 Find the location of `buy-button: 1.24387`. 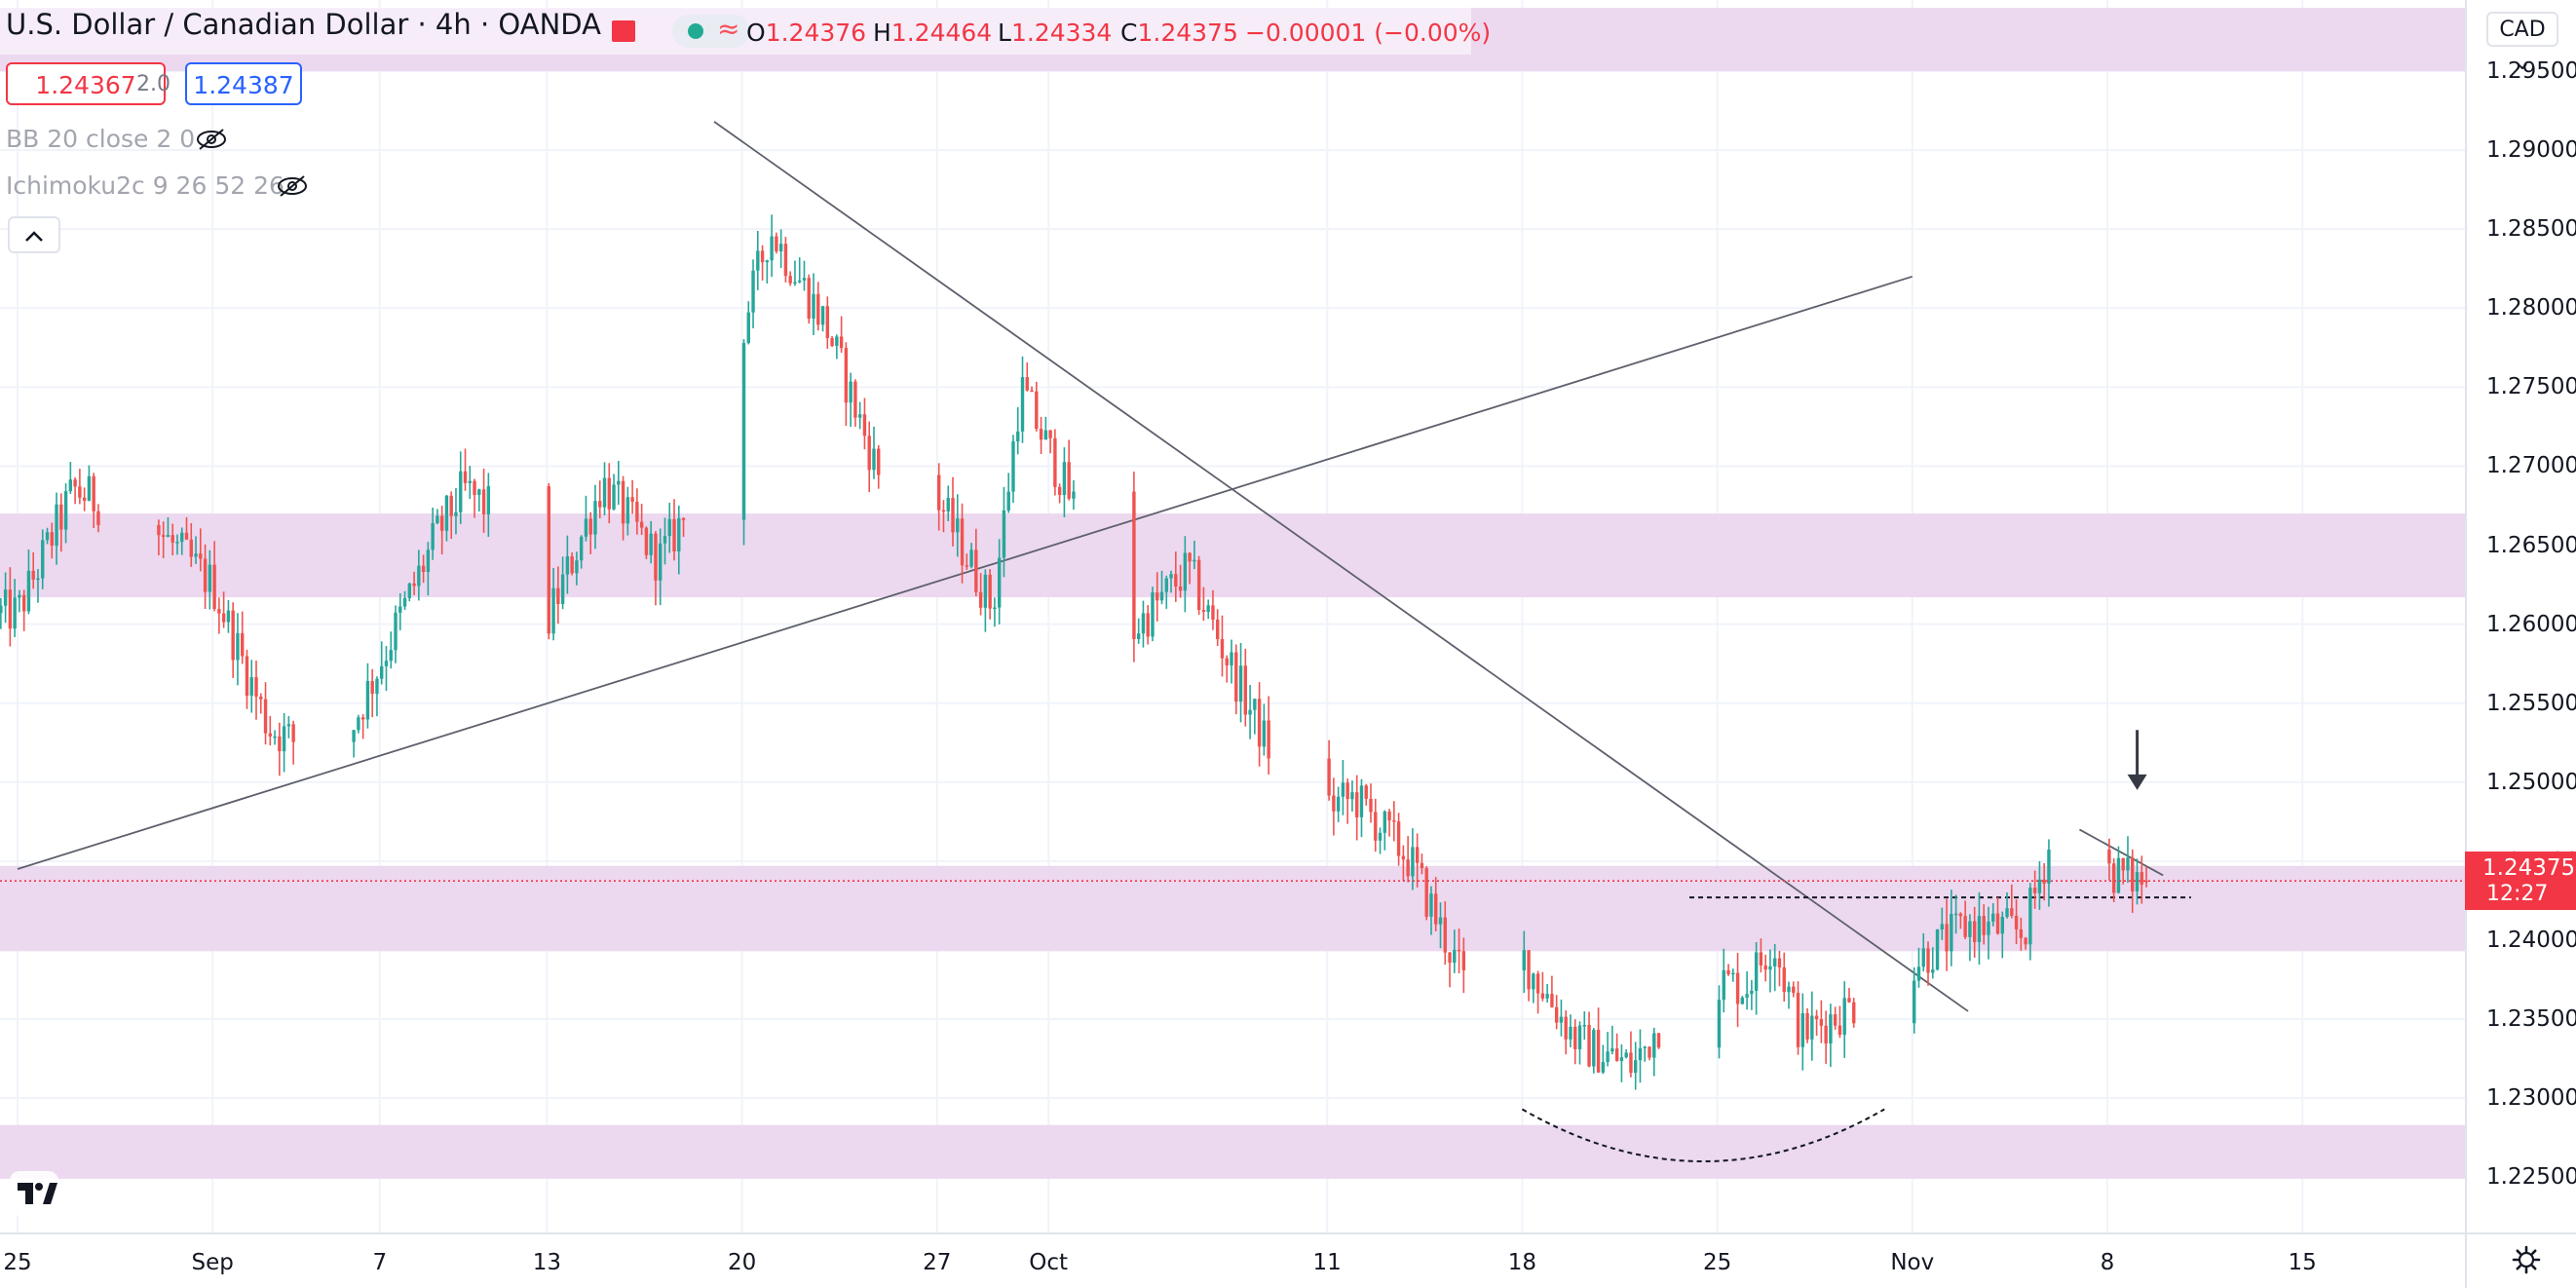

buy-button: 1.24387 is located at coordinates (243, 83).